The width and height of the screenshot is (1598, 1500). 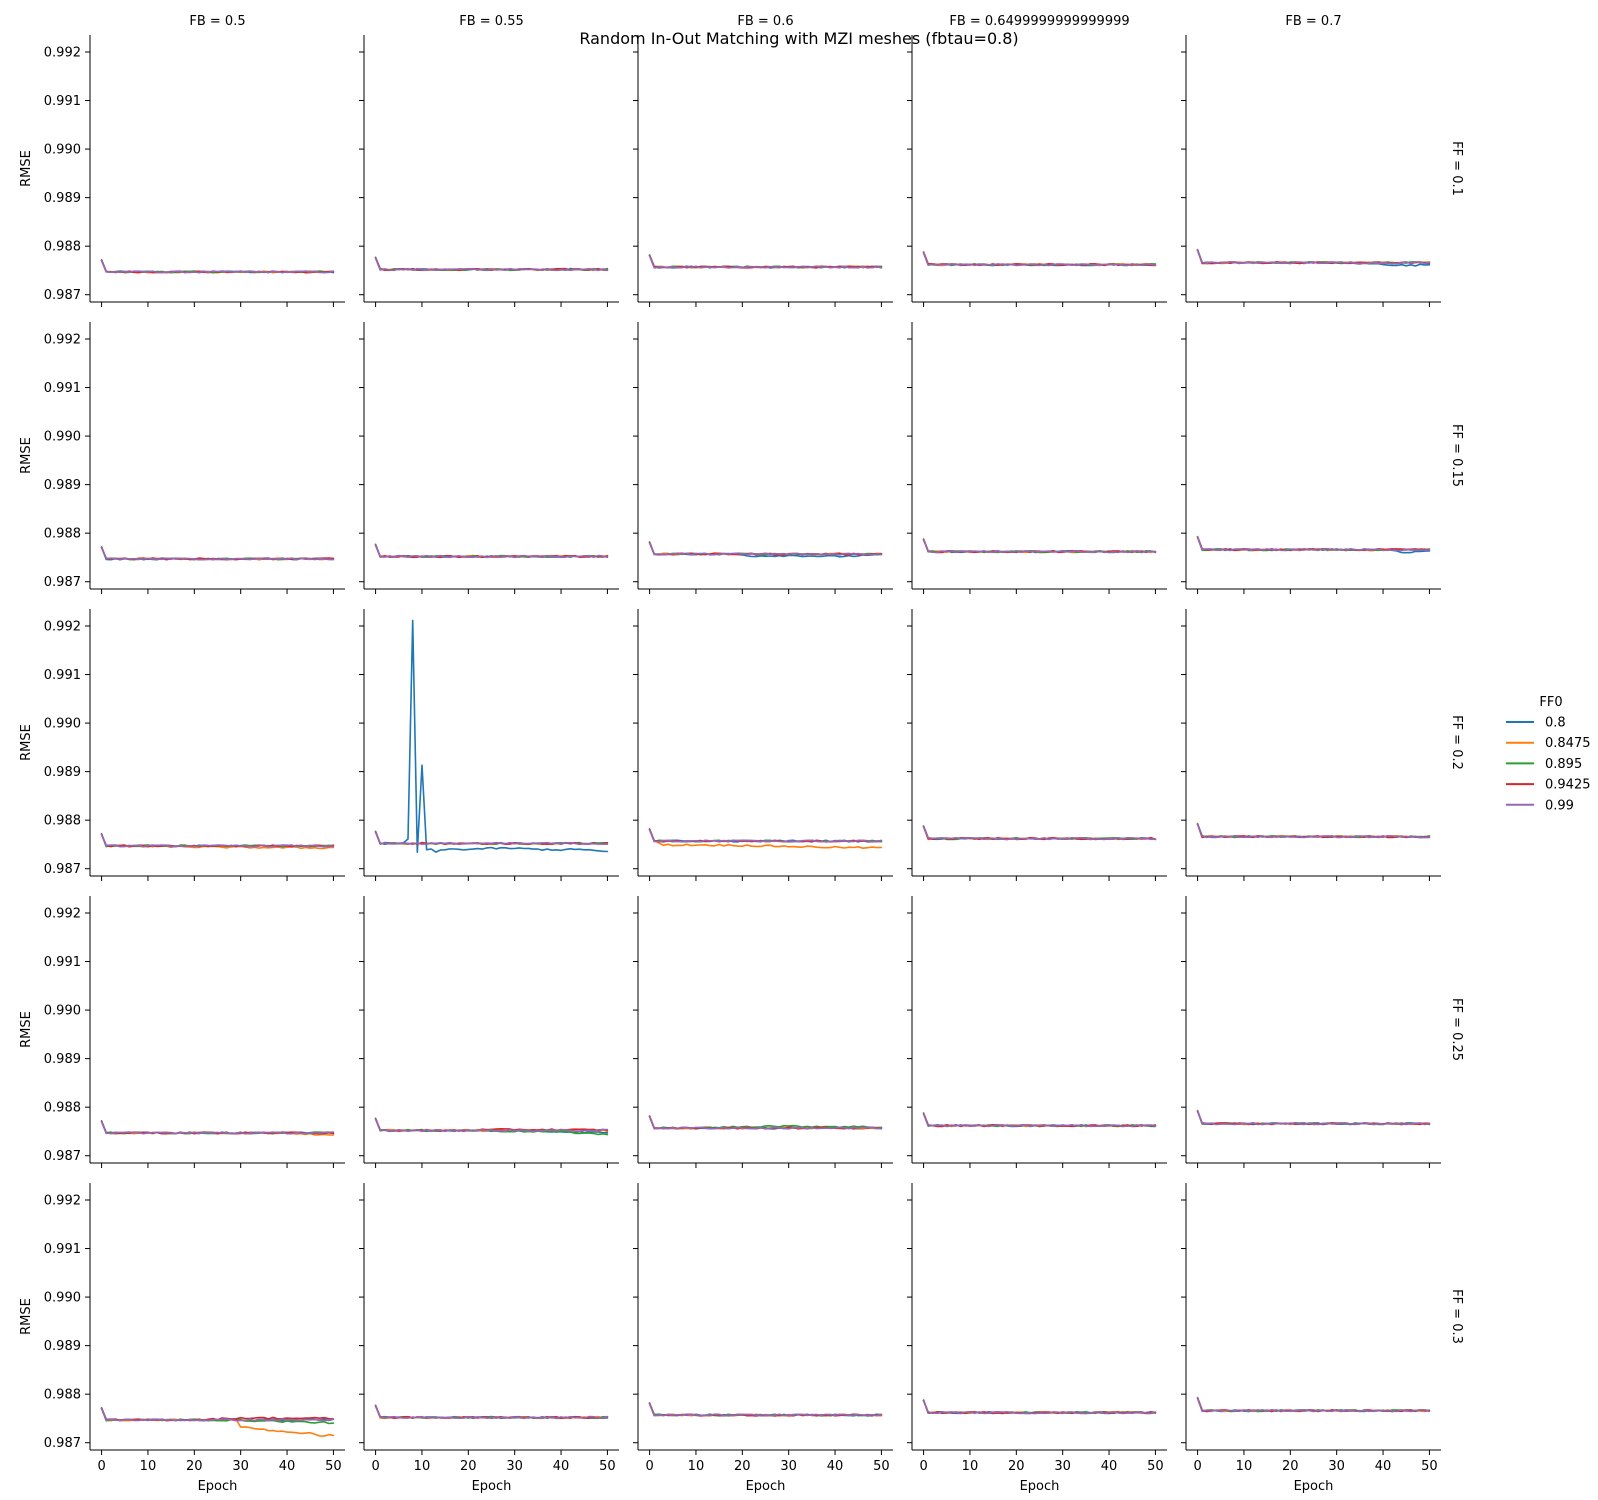 What do you see at coordinates (1563, 764) in the screenshot?
I see `legend-label-0_895: 0.895` at bounding box center [1563, 764].